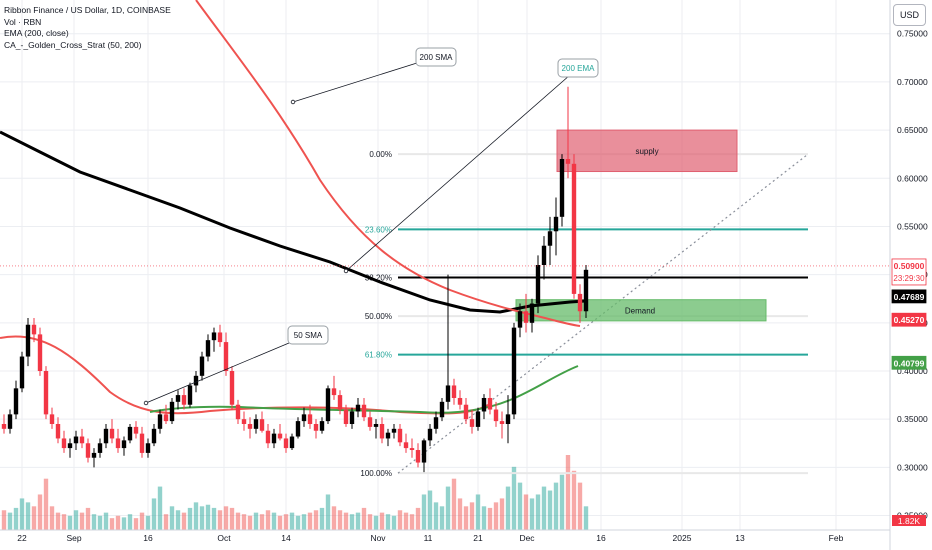 This screenshot has width=932, height=550. Describe the element at coordinates (224, 538) in the screenshot. I see `time-tick-label: Oct` at that location.